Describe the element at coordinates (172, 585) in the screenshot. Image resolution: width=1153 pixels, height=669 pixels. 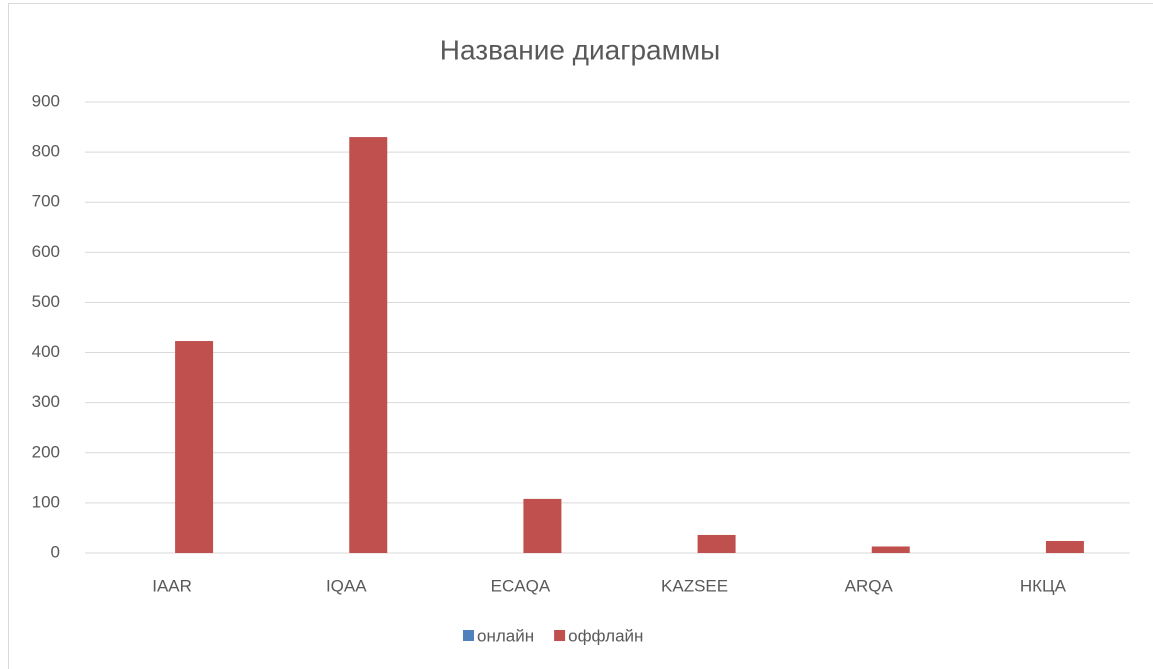
I see `x-tick-label: IAAR` at that location.